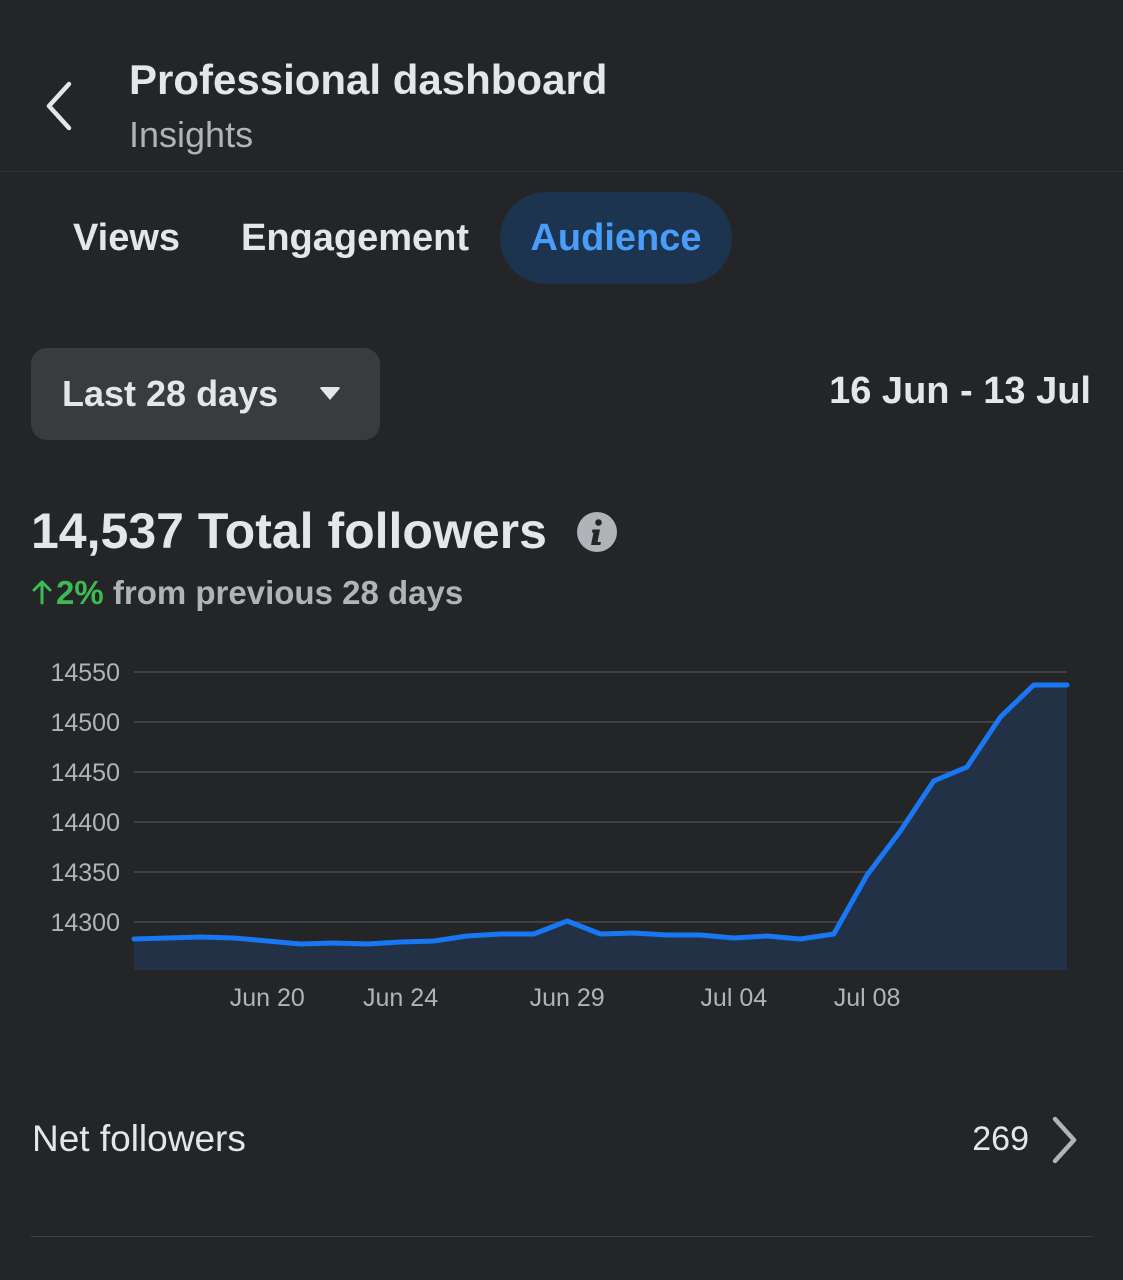  Describe the element at coordinates (867, 998) in the screenshot. I see `x-tick-label: Jul 08` at that location.